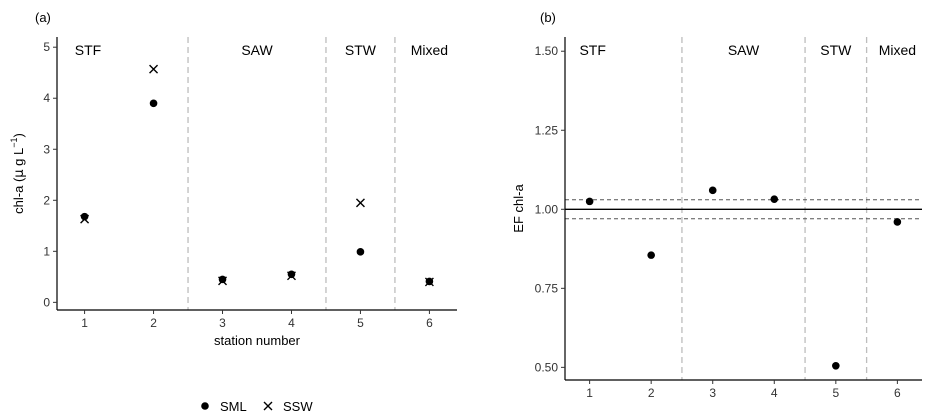 This screenshot has height=417, width=925. What do you see at coordinates (205, 406) in the screenshot?
I see `legend-marker-sml` at bounding box center [205, 406].